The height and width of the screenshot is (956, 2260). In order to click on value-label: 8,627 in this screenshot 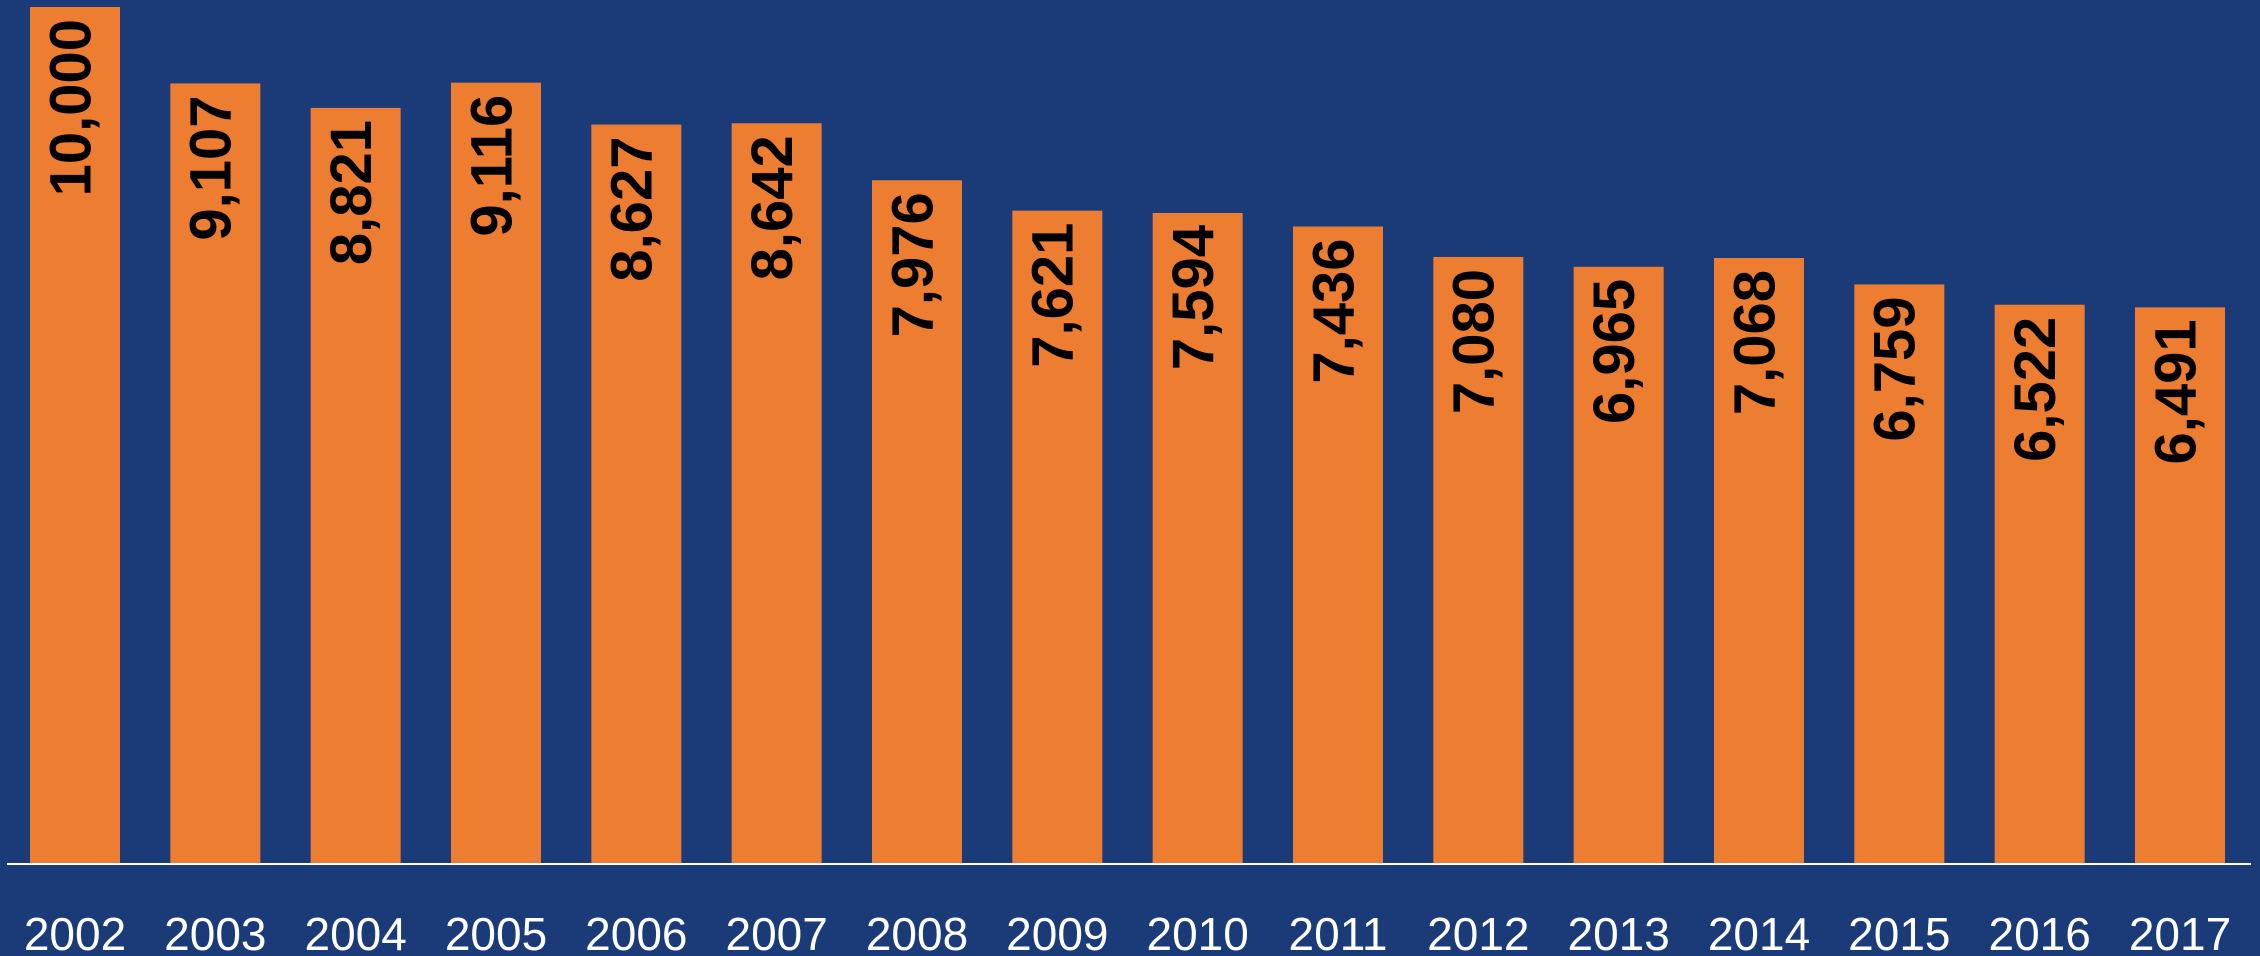, I will do `click(632, 209)`.